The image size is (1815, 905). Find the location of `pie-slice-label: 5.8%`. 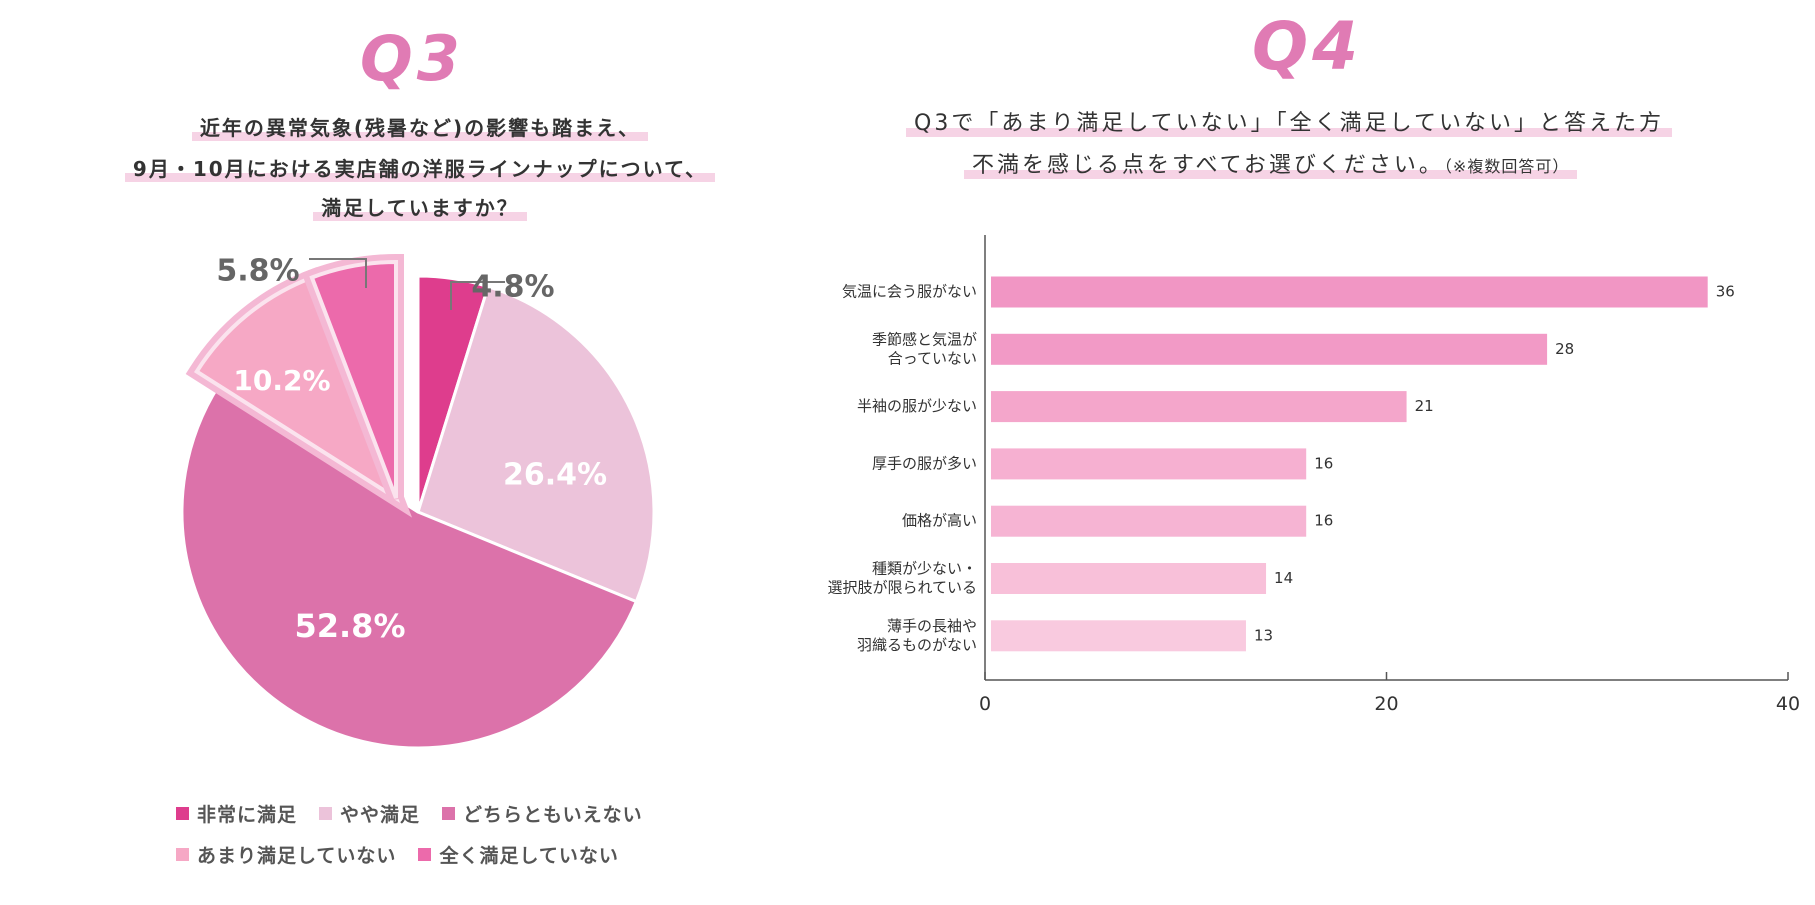

pie-slice-label: 5.8% is located at coordinates (257, 271).